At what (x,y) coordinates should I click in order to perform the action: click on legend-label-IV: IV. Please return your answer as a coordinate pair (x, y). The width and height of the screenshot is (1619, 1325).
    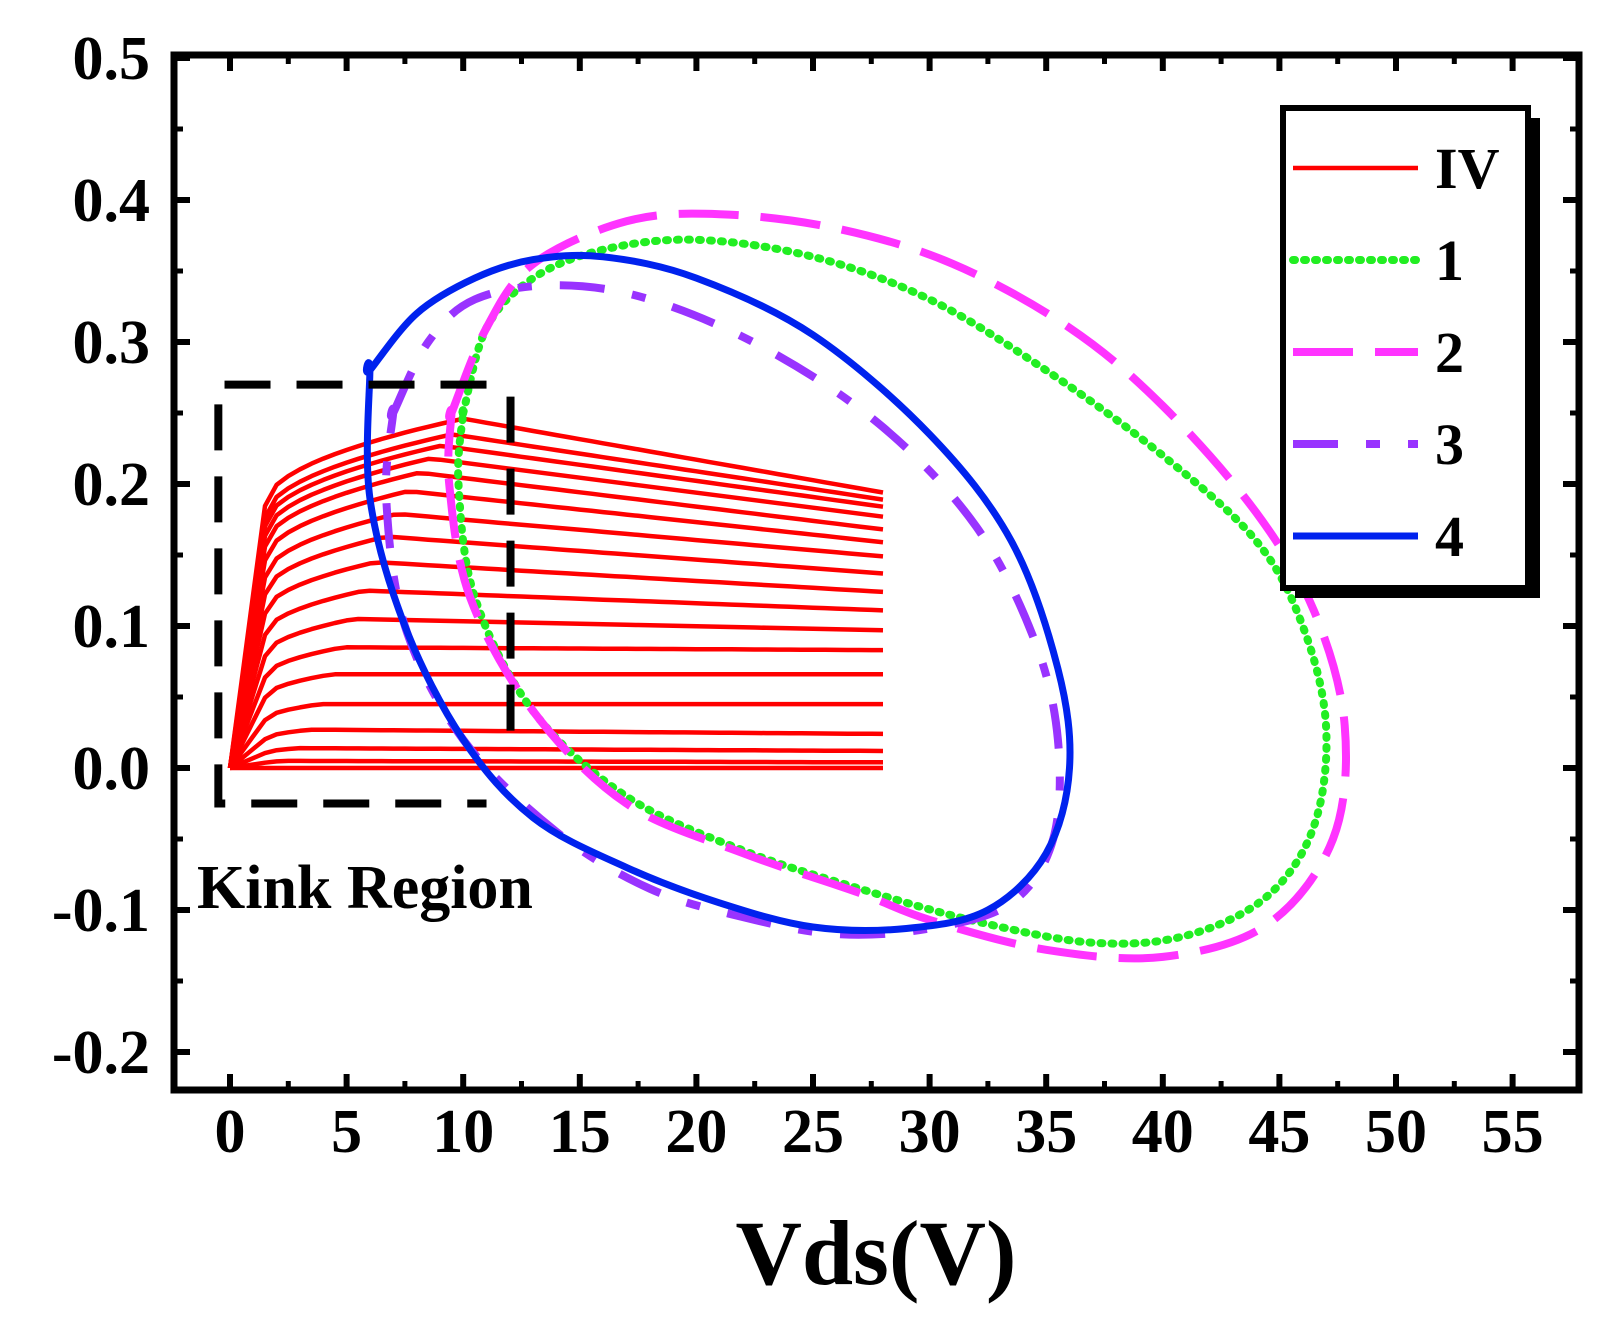
    Looking at the image, I should click on (1467, 168).